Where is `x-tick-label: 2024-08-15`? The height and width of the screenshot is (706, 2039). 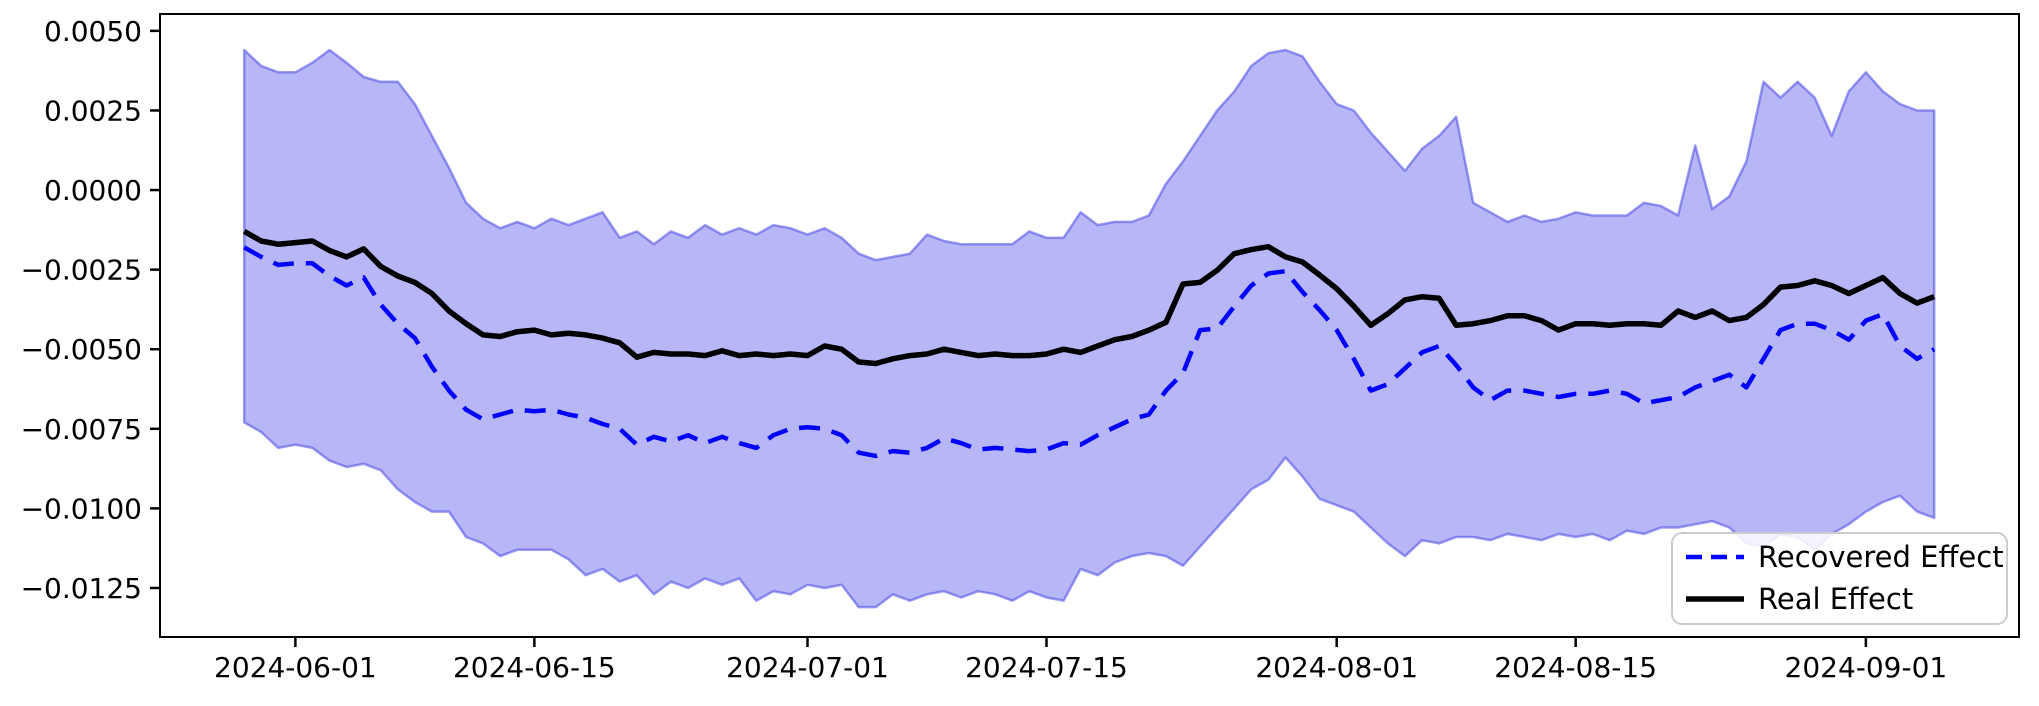
x-tick-label: 2024-08-15 is located at coordinates (1575, 667).